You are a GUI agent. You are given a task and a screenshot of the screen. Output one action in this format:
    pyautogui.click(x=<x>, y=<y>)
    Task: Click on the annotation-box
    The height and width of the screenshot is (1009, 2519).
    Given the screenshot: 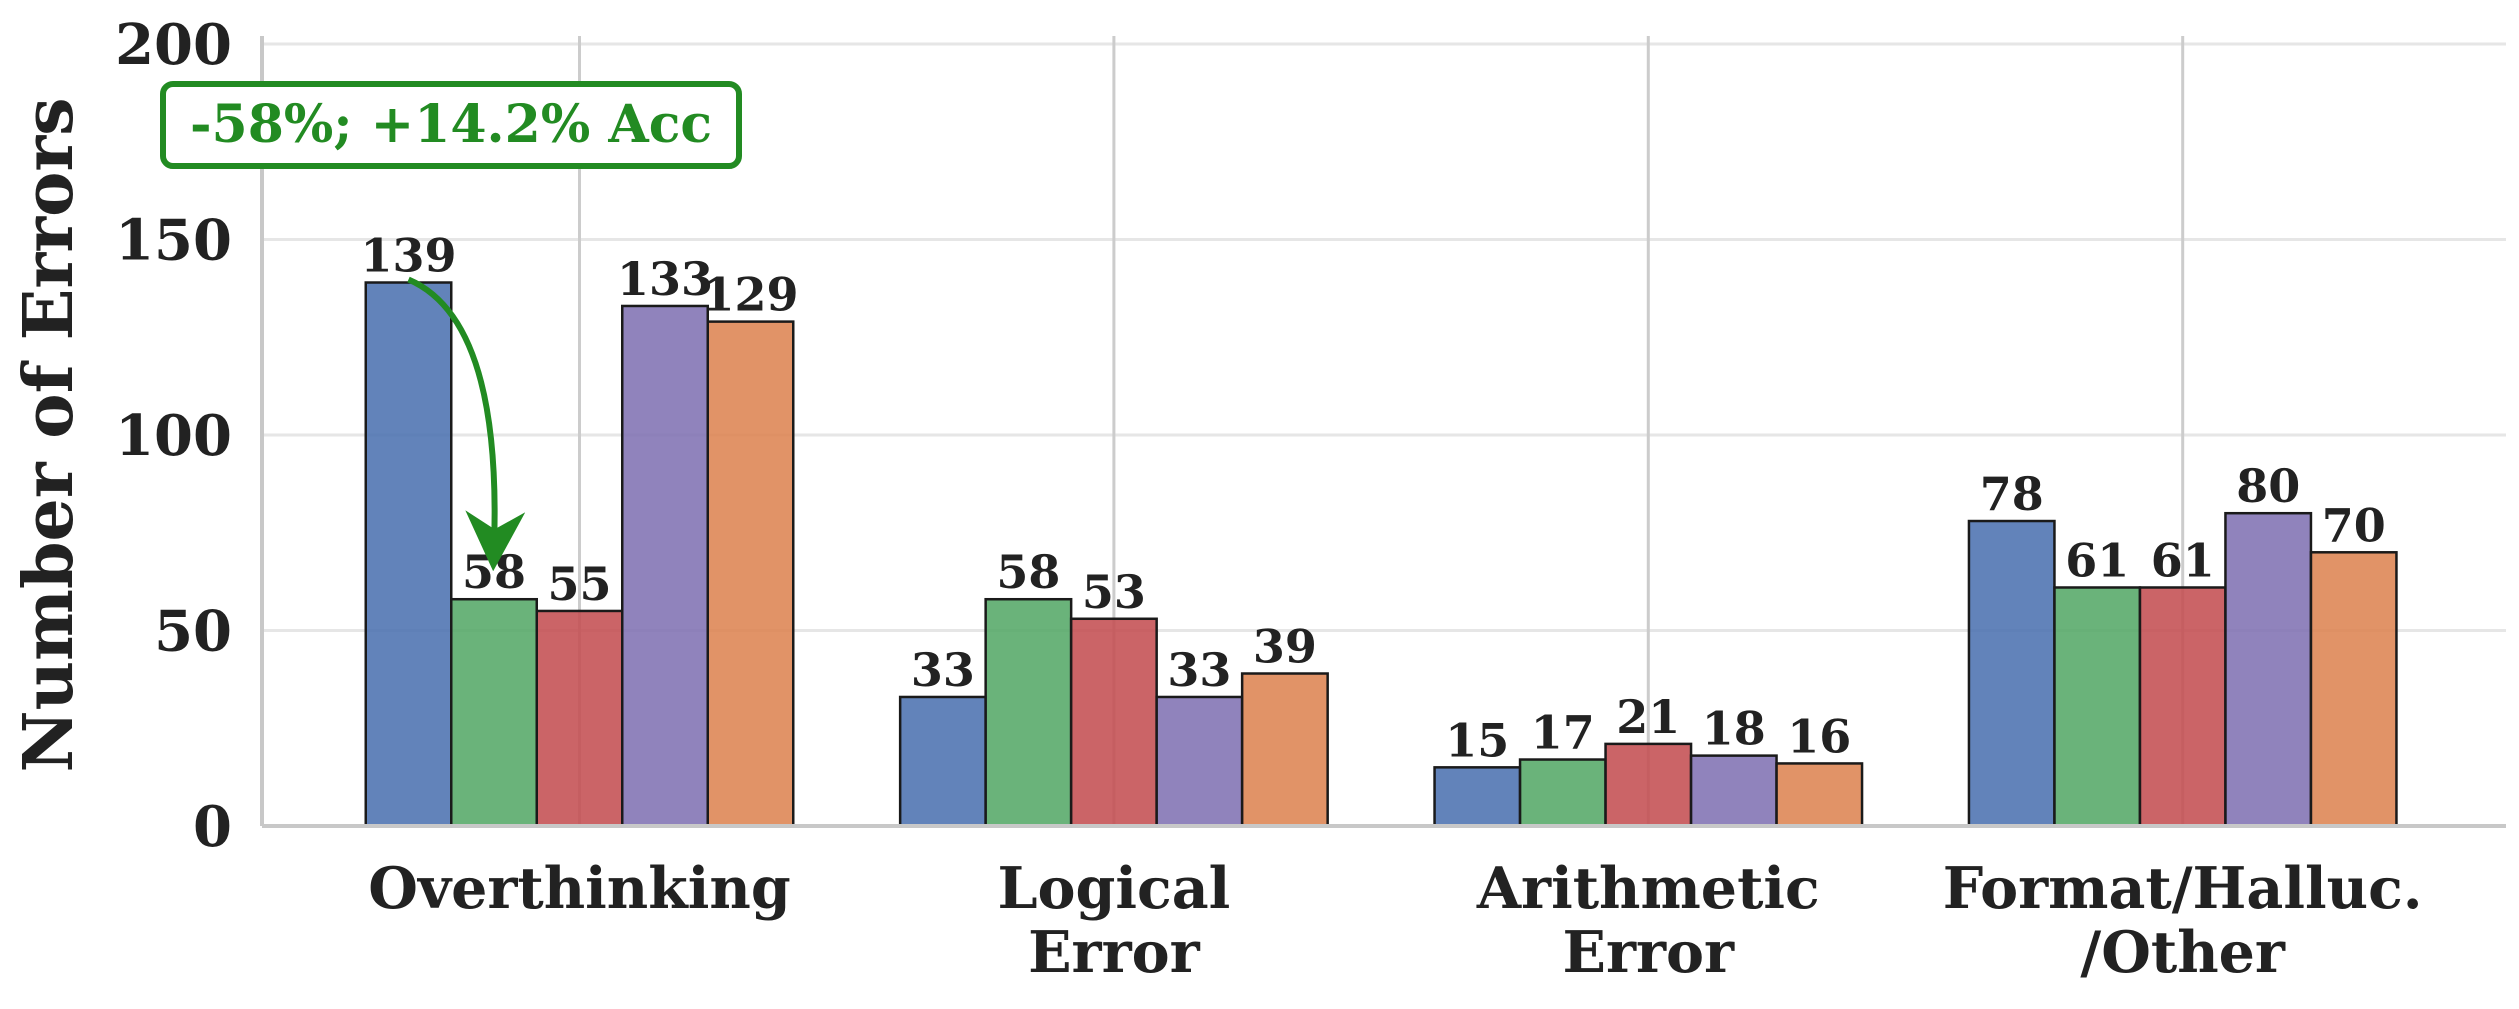 What is the action you would take?
    pyautogui.click(x=451, y=125)
    